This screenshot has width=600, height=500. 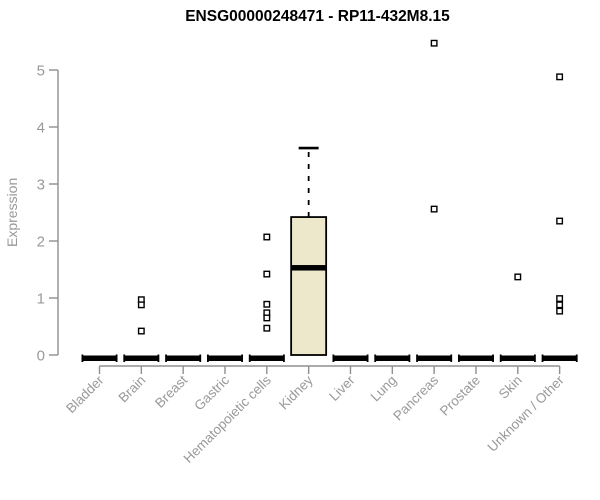 I want to click on category-label: Bladder, so click(x=85, y=394).